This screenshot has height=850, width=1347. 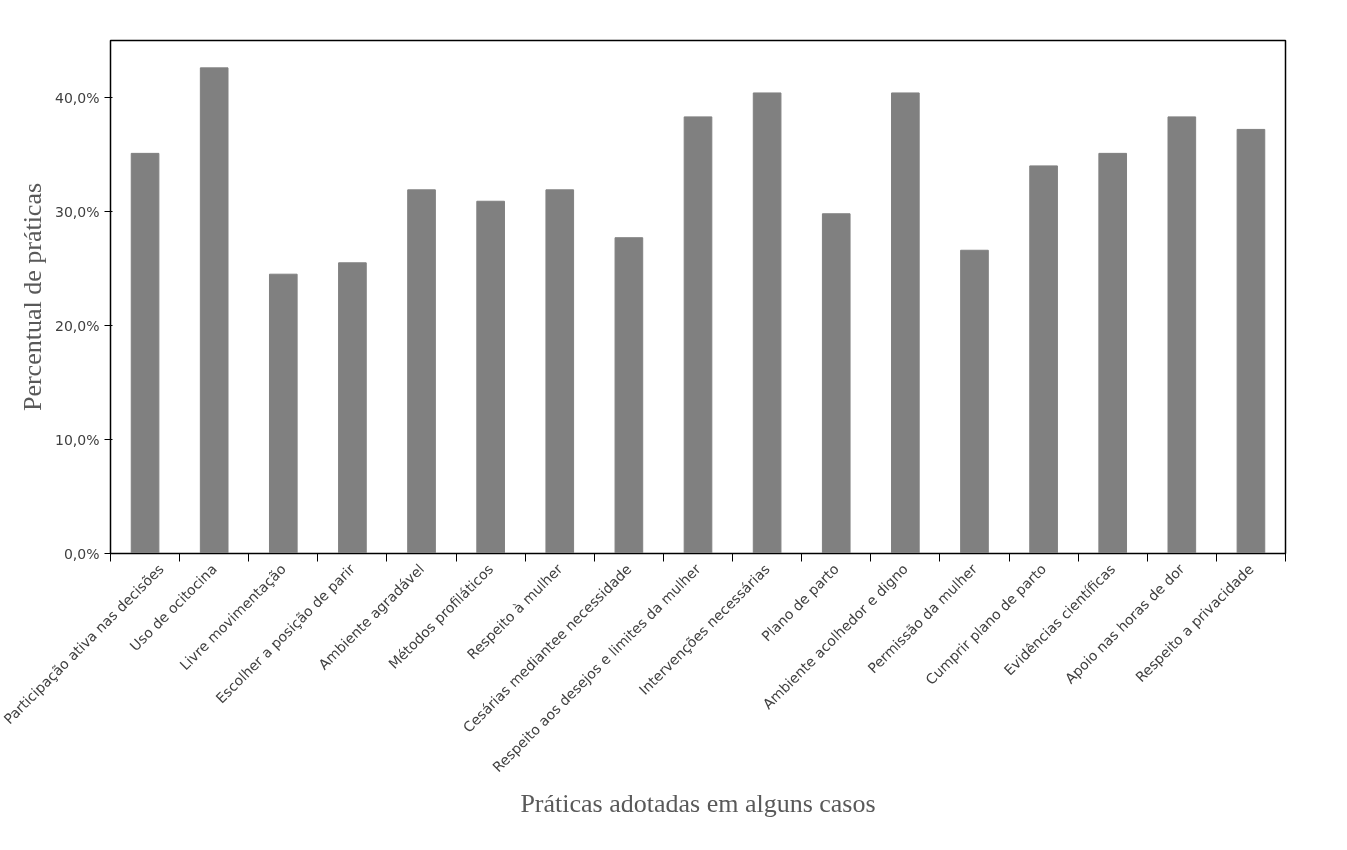 I want to click on y-tick-label: 30,0%, so click(x=77, y=211).